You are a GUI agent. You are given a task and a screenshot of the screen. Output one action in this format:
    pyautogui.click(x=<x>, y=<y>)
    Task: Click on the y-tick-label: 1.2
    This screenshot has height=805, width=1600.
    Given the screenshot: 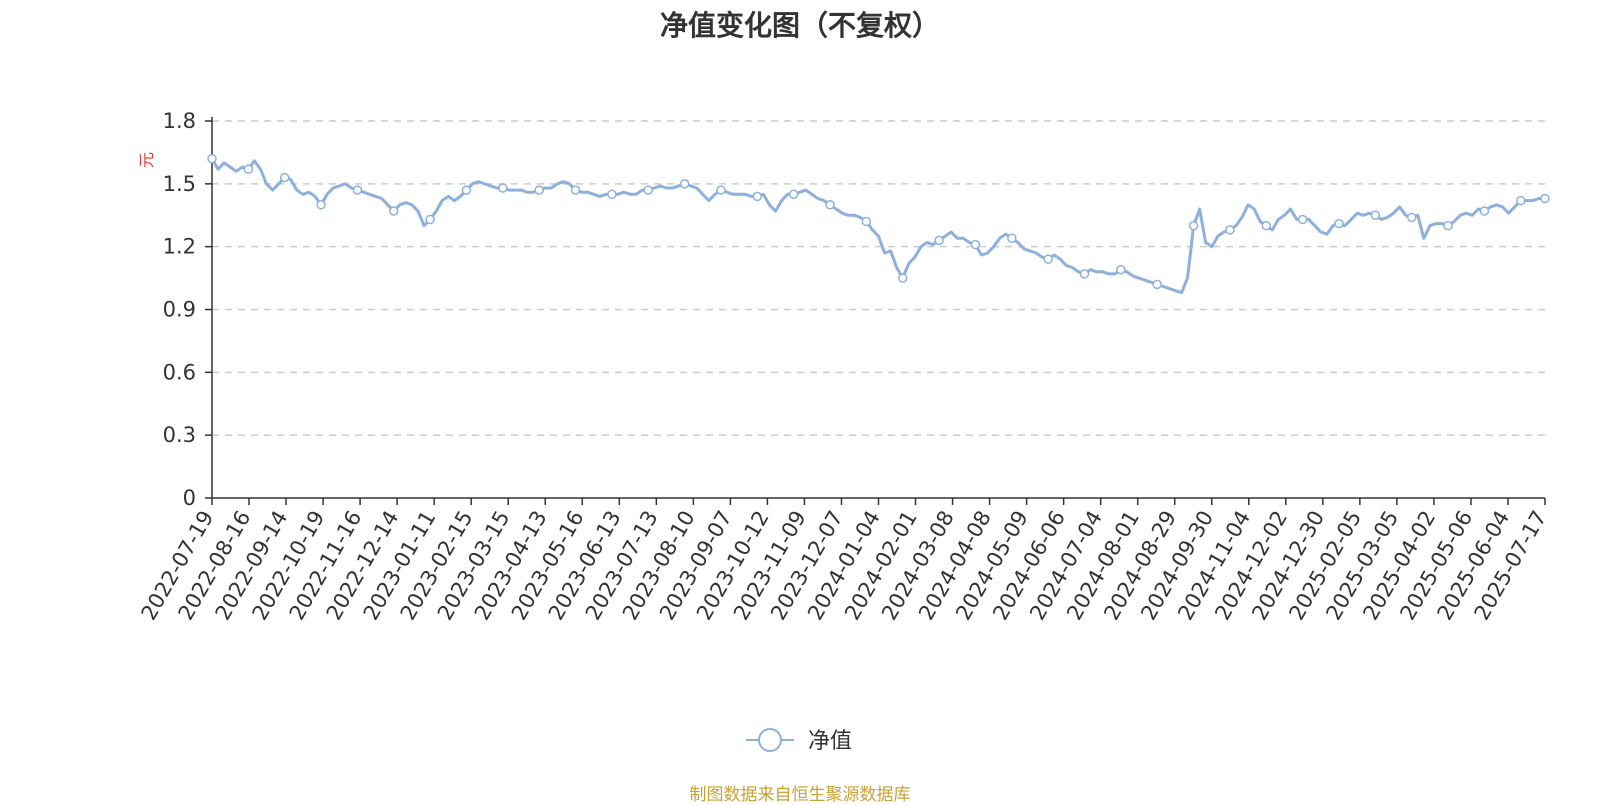 What is the action you would take?
    pyautogui.click(x=179, y=247)
    